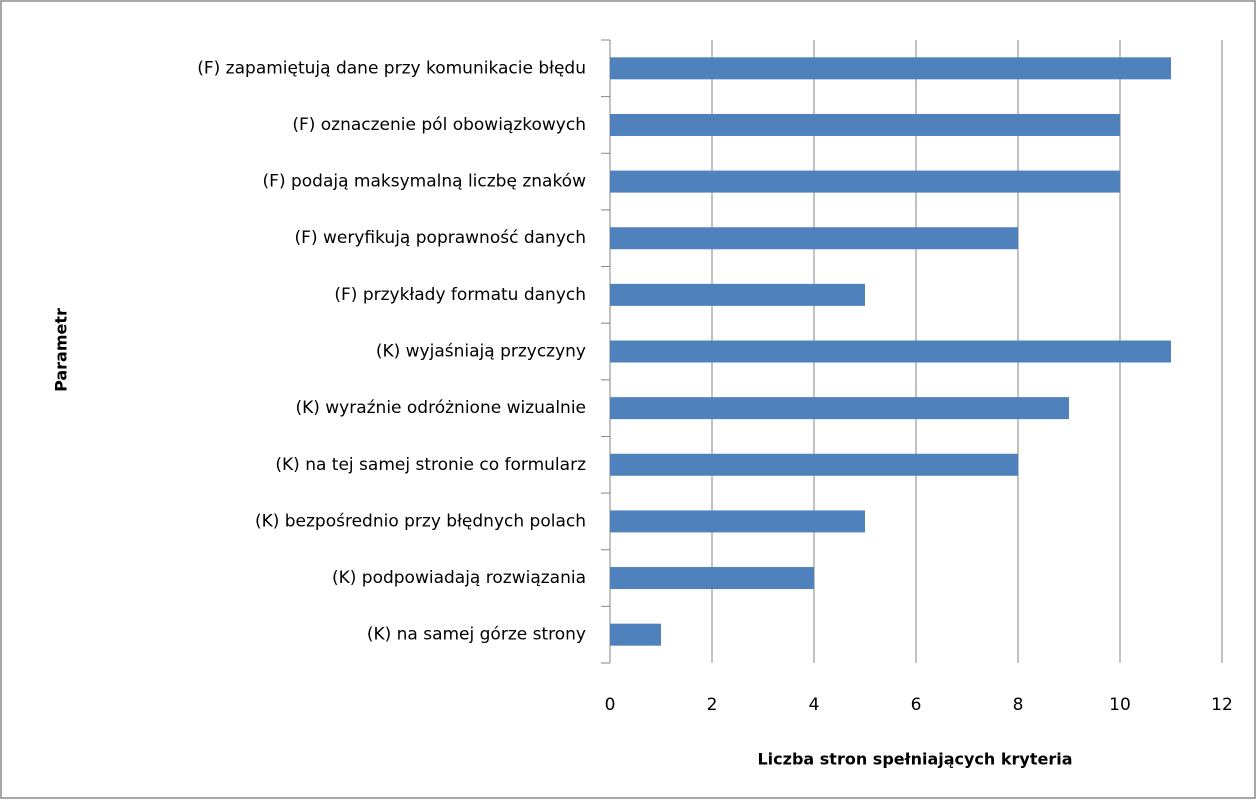 The width and height of the screenshot is (1256, 803). What do you see at coordinates (439, 125) in the screenshot?
I see `y-tick-label: (F) oznaczenie pól obowiązkowych` at bounding box center [439, 125].